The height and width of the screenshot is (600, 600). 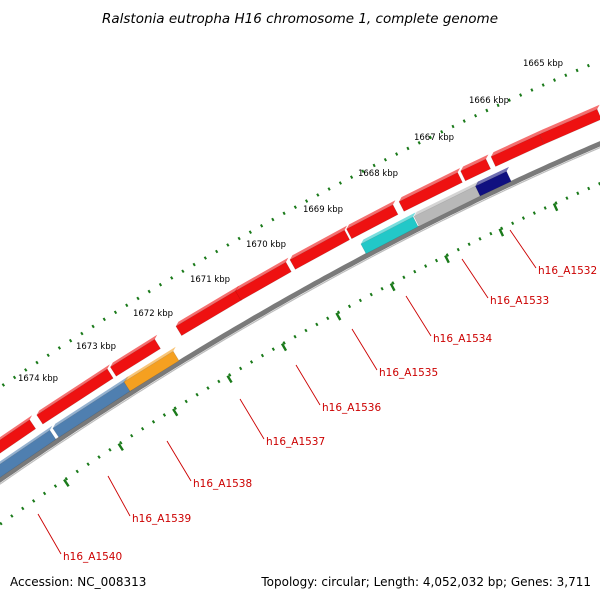 I want to click on kbp-label-1667: 1667 kbp, so click(x=434, y=138).